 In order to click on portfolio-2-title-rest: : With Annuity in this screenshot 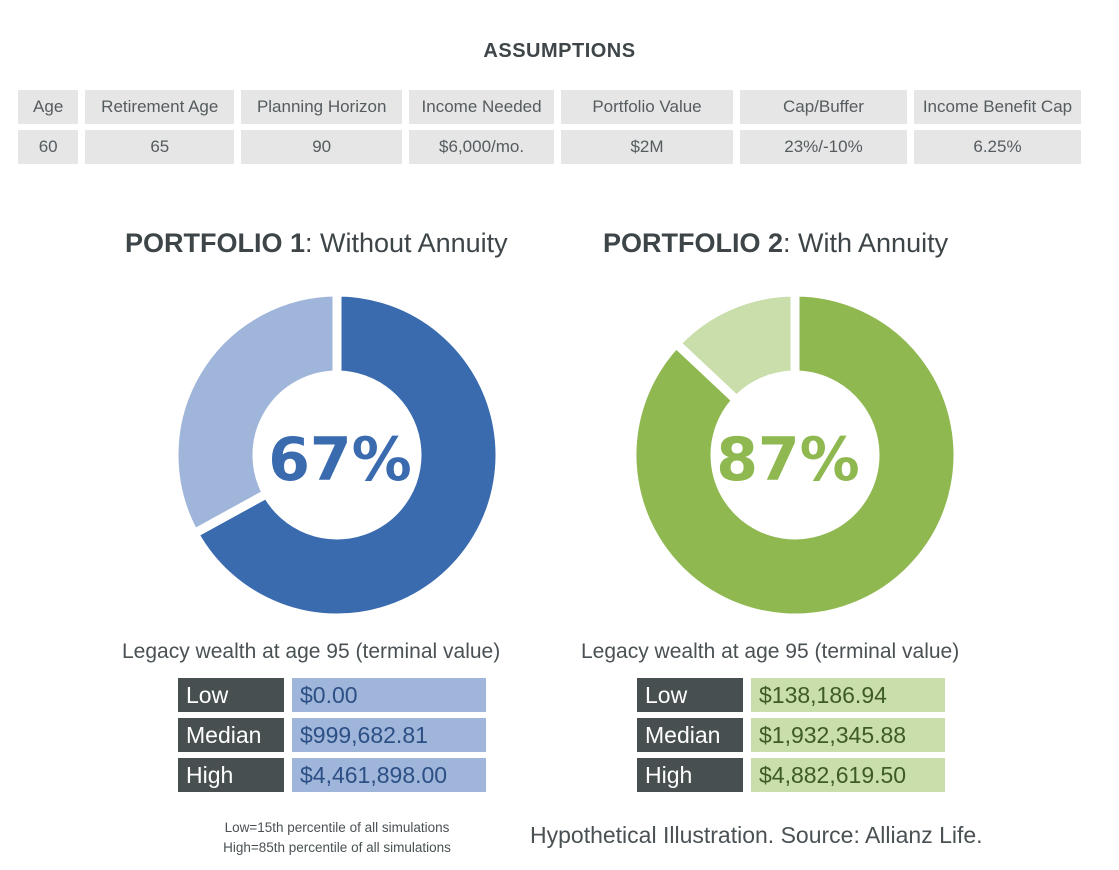, I will do `click(866, 243)`.